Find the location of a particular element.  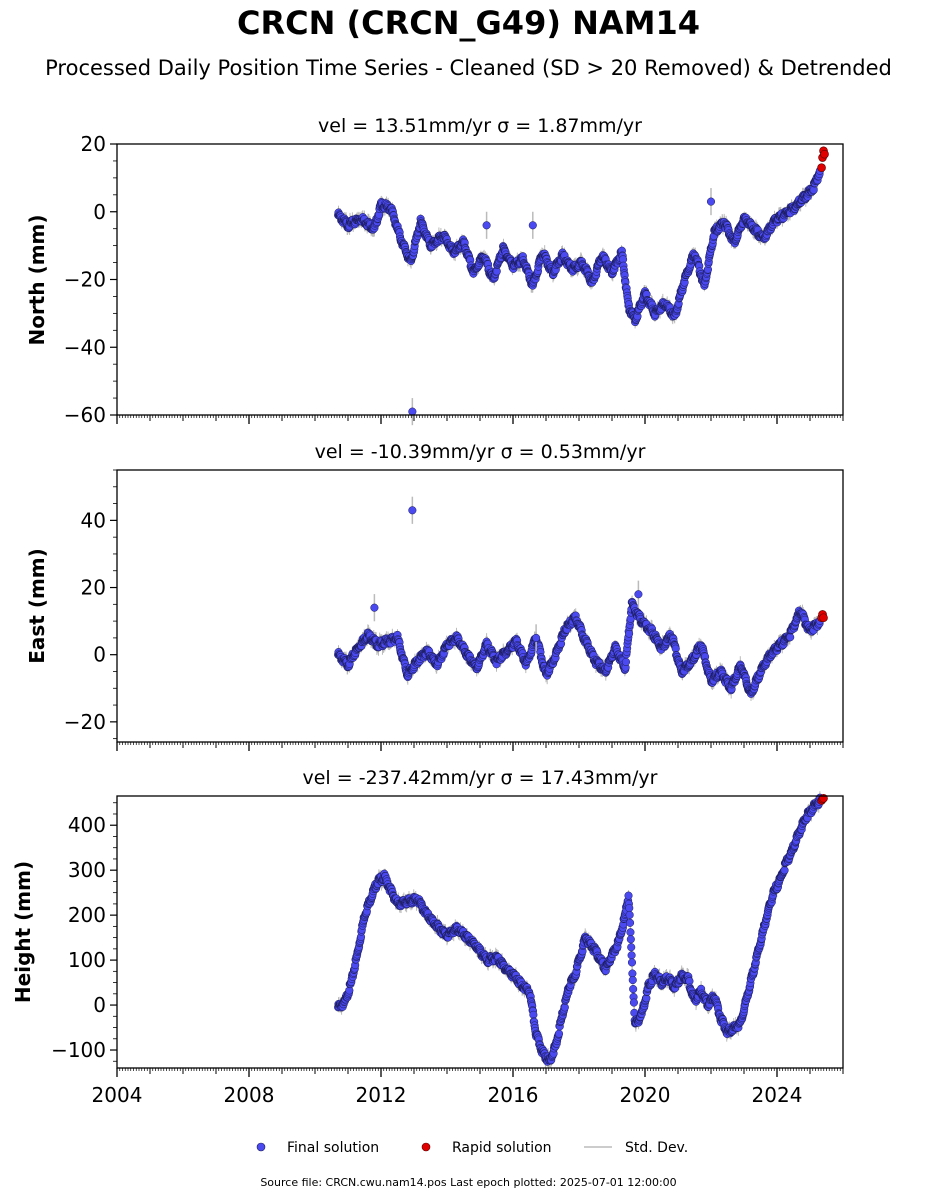

north-panel-title: vel = 13.51mm/yr σ = 1.87mm/yr is located at coordinates (480, 126).